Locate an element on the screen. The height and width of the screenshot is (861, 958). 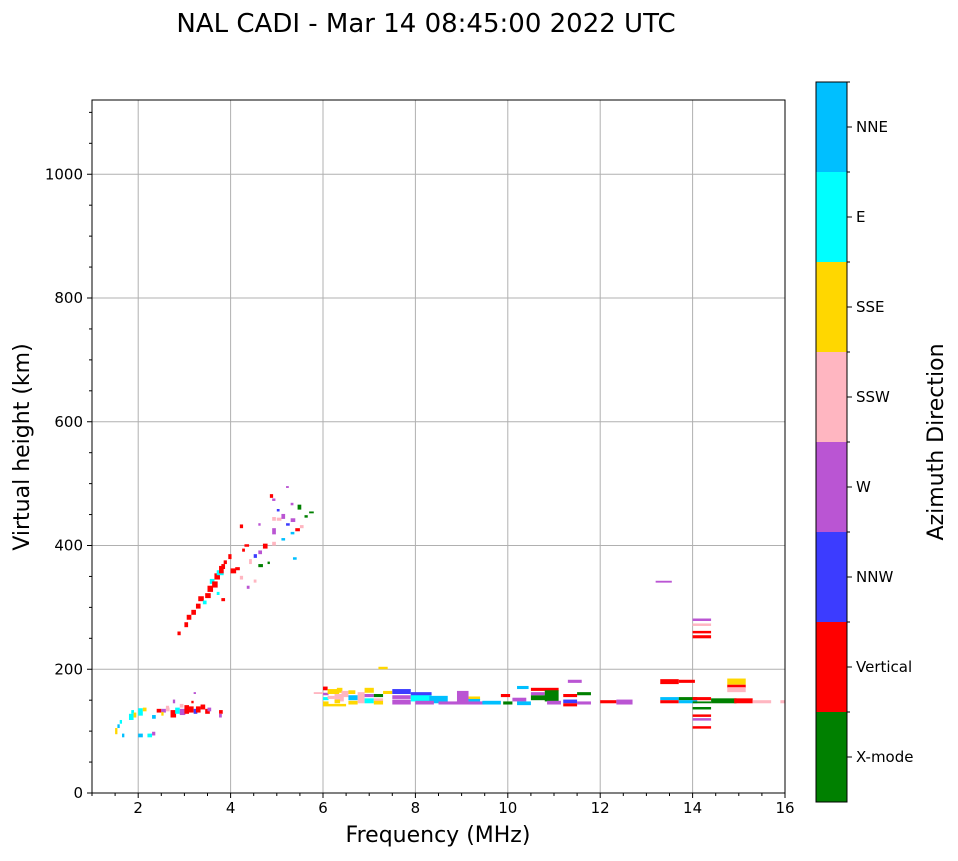
colorbar-tick-label: Vertical is located at coordinates (884, 667).